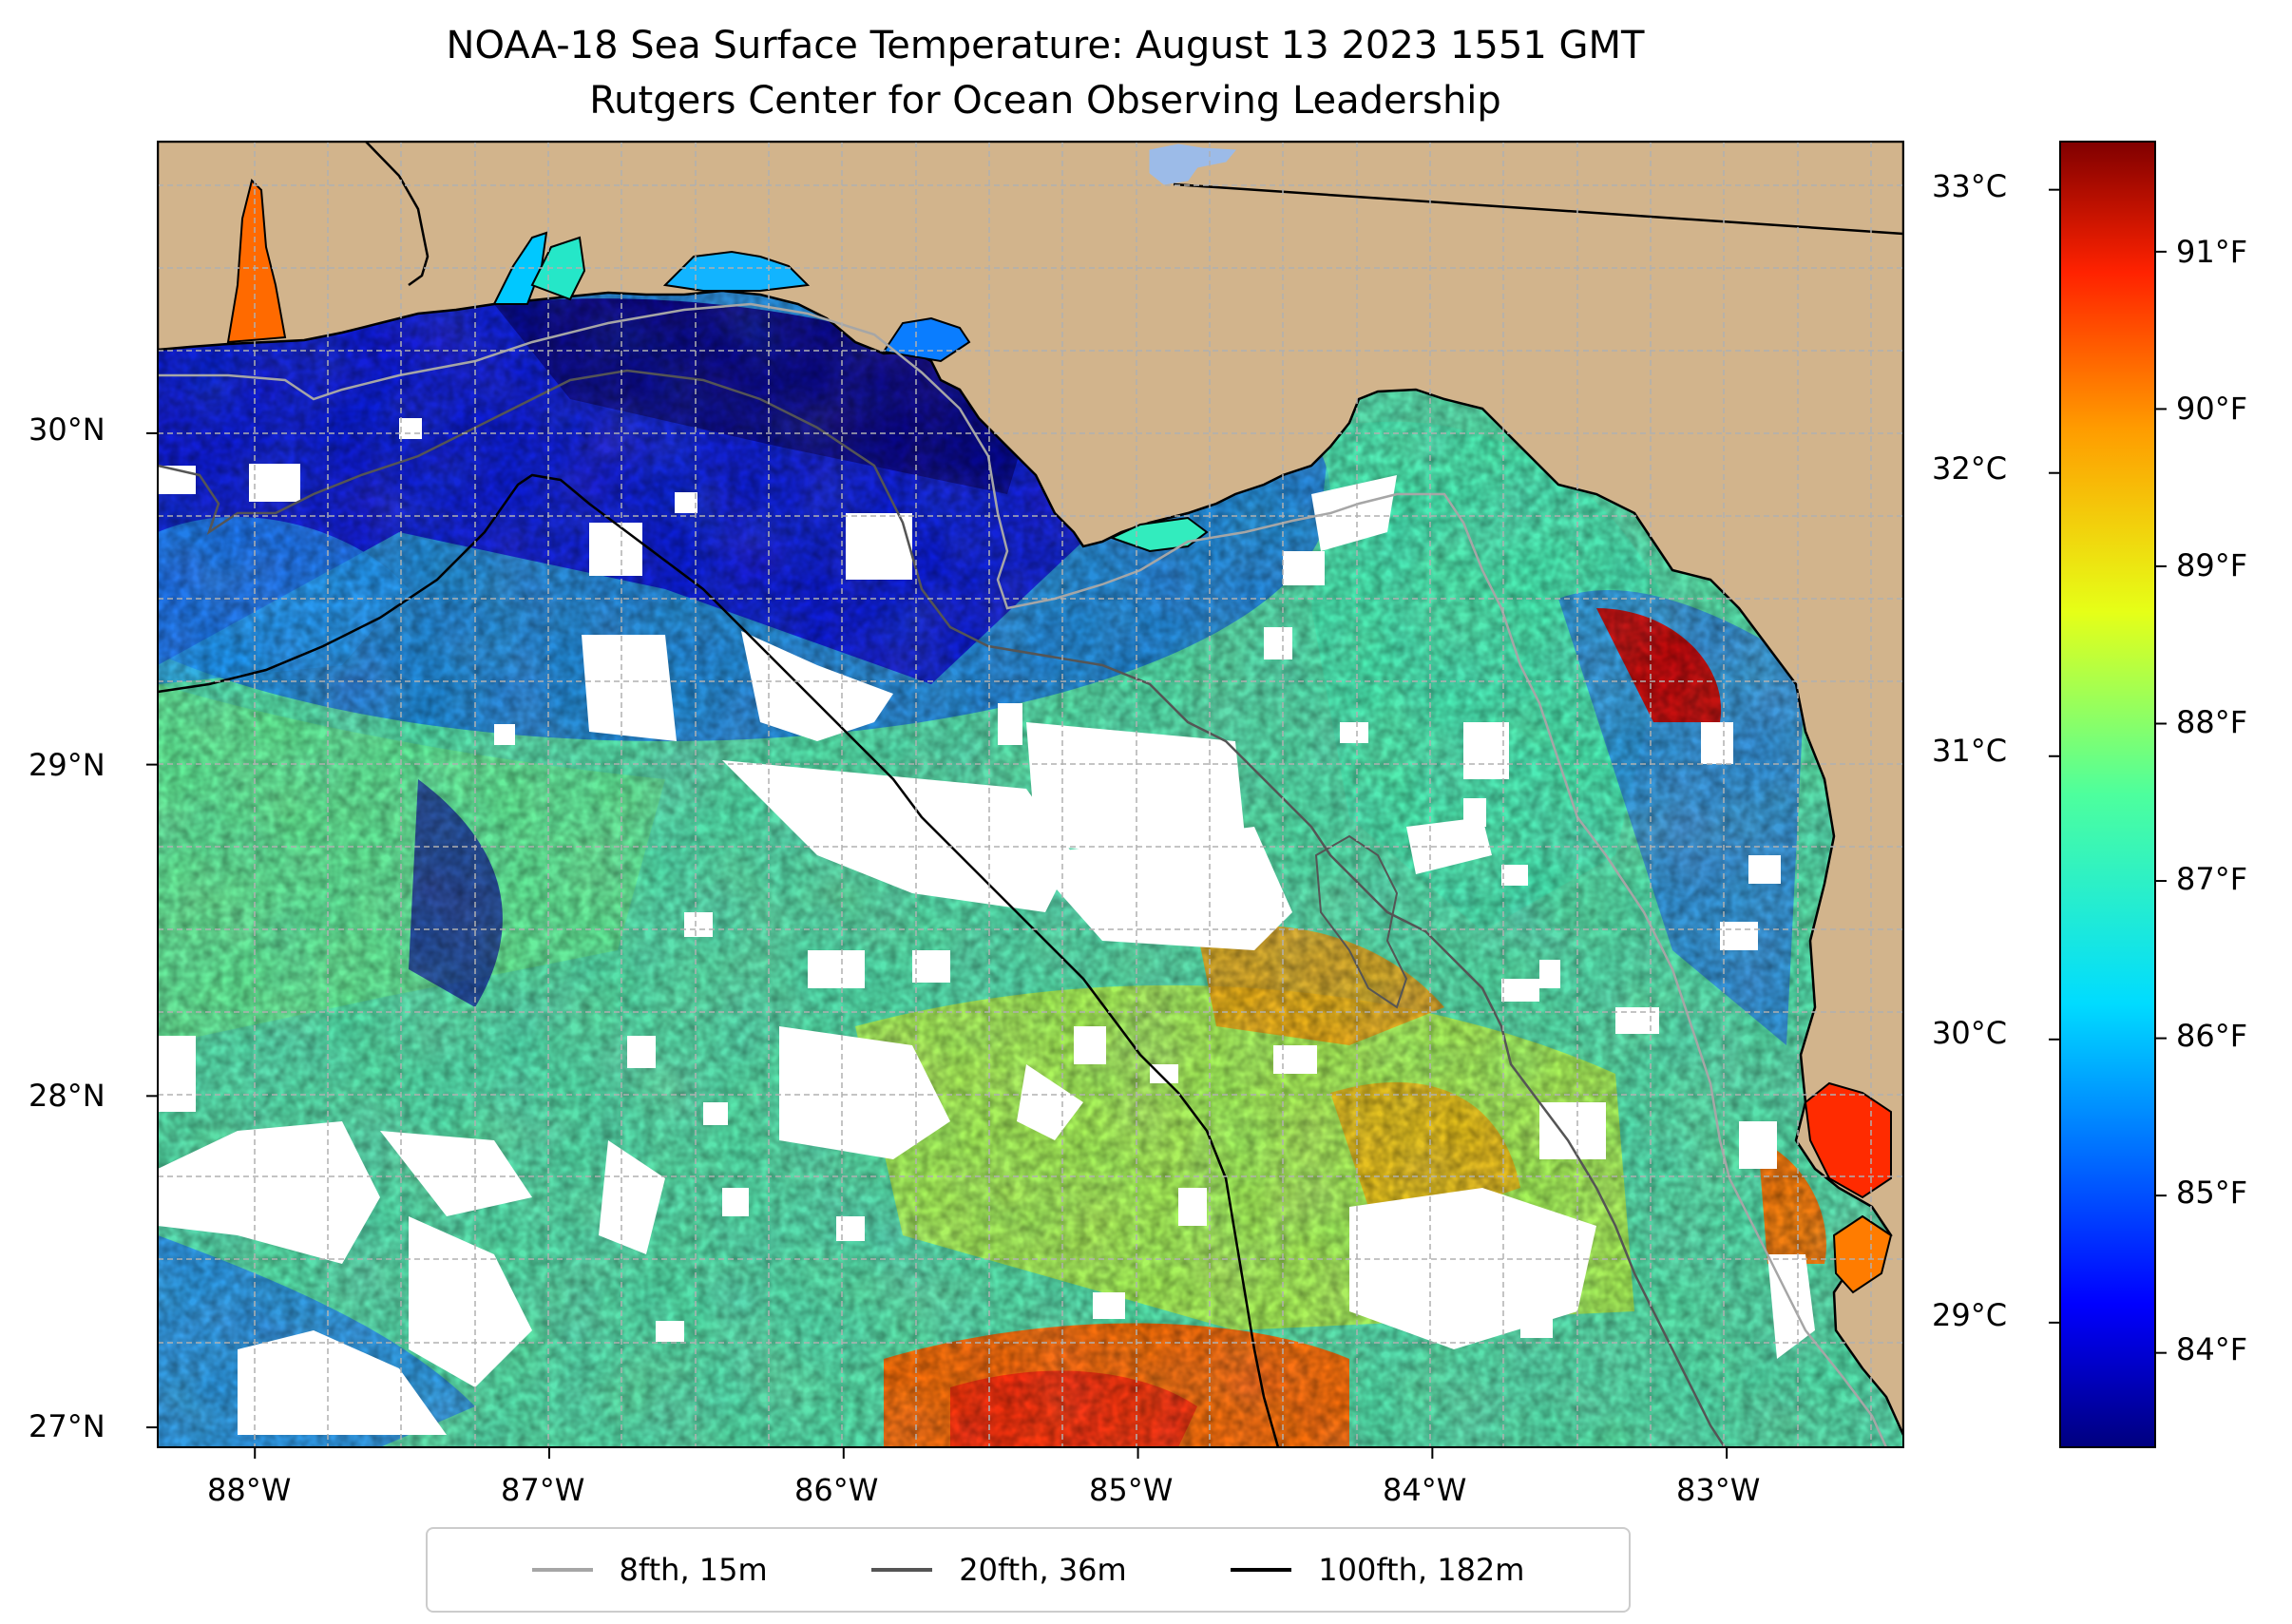 This screenshot has height=1624, width=2292. I want to click on lat-tick-label: 28°N, so click(67, 1096).